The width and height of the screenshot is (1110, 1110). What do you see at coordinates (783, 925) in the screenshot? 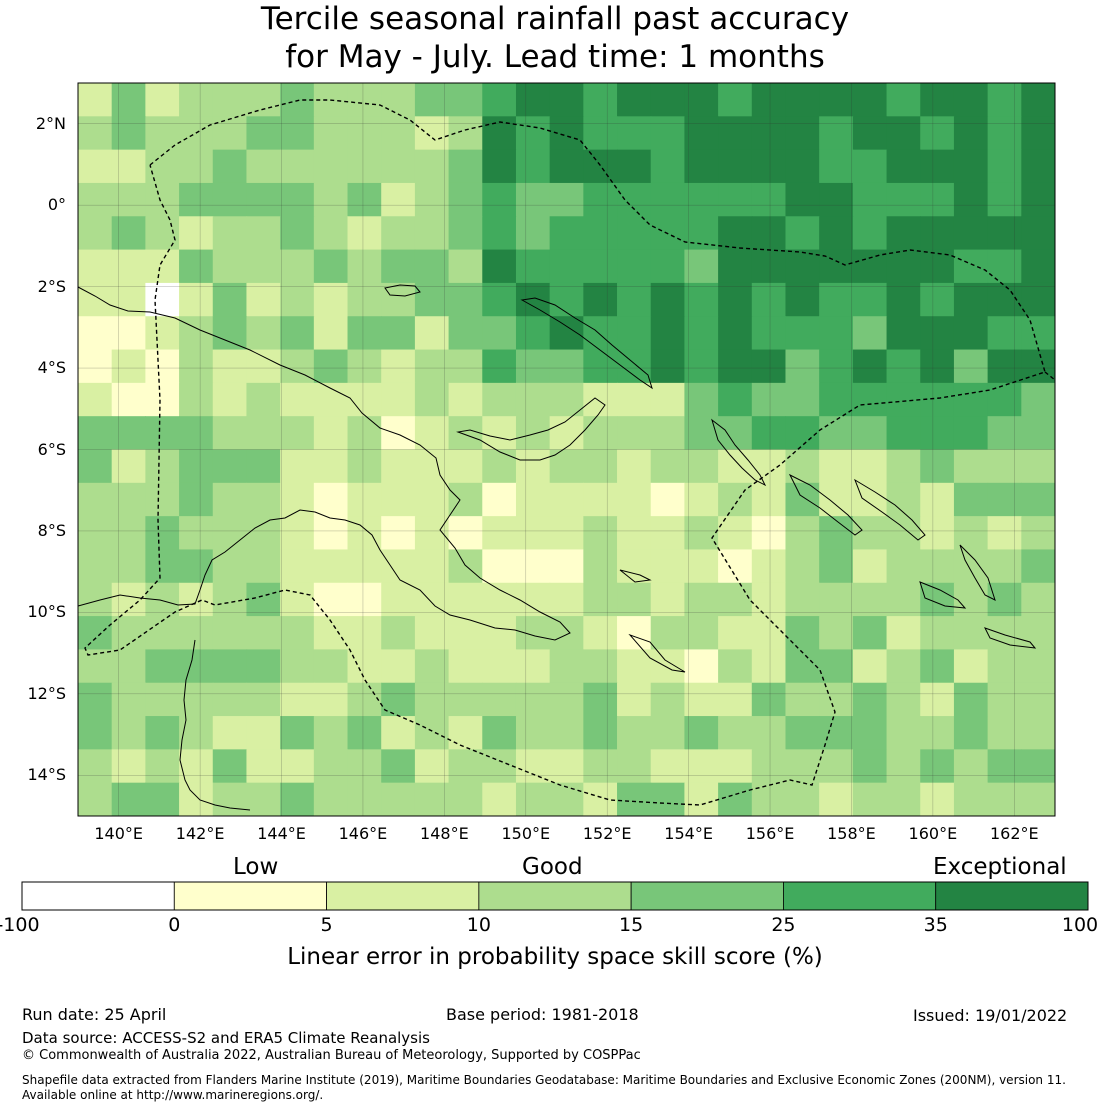
I see `colorbar-tick-label: 25` at bounding box center [783, 925].